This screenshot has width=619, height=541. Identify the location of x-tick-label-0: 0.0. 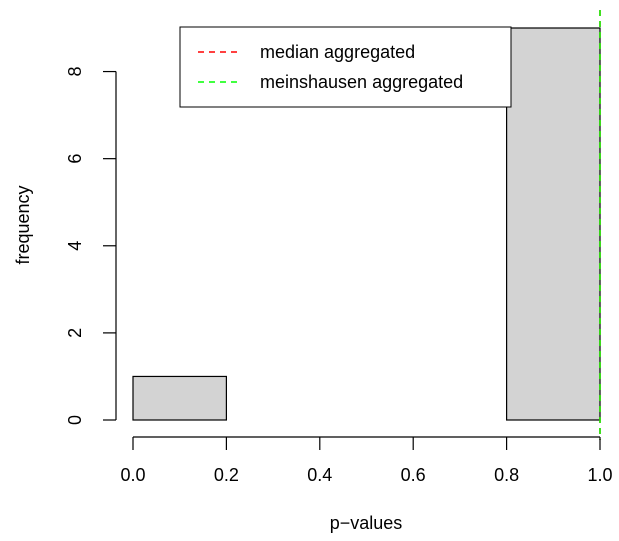
(132, 475).